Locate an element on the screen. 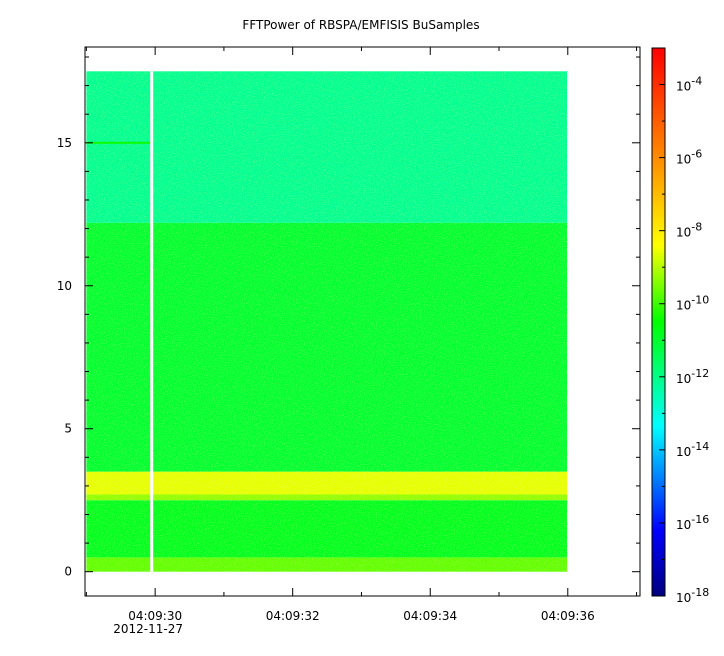 This screenshot has width=724, height=656. narrowband-line is located at coordinates (119, 142).